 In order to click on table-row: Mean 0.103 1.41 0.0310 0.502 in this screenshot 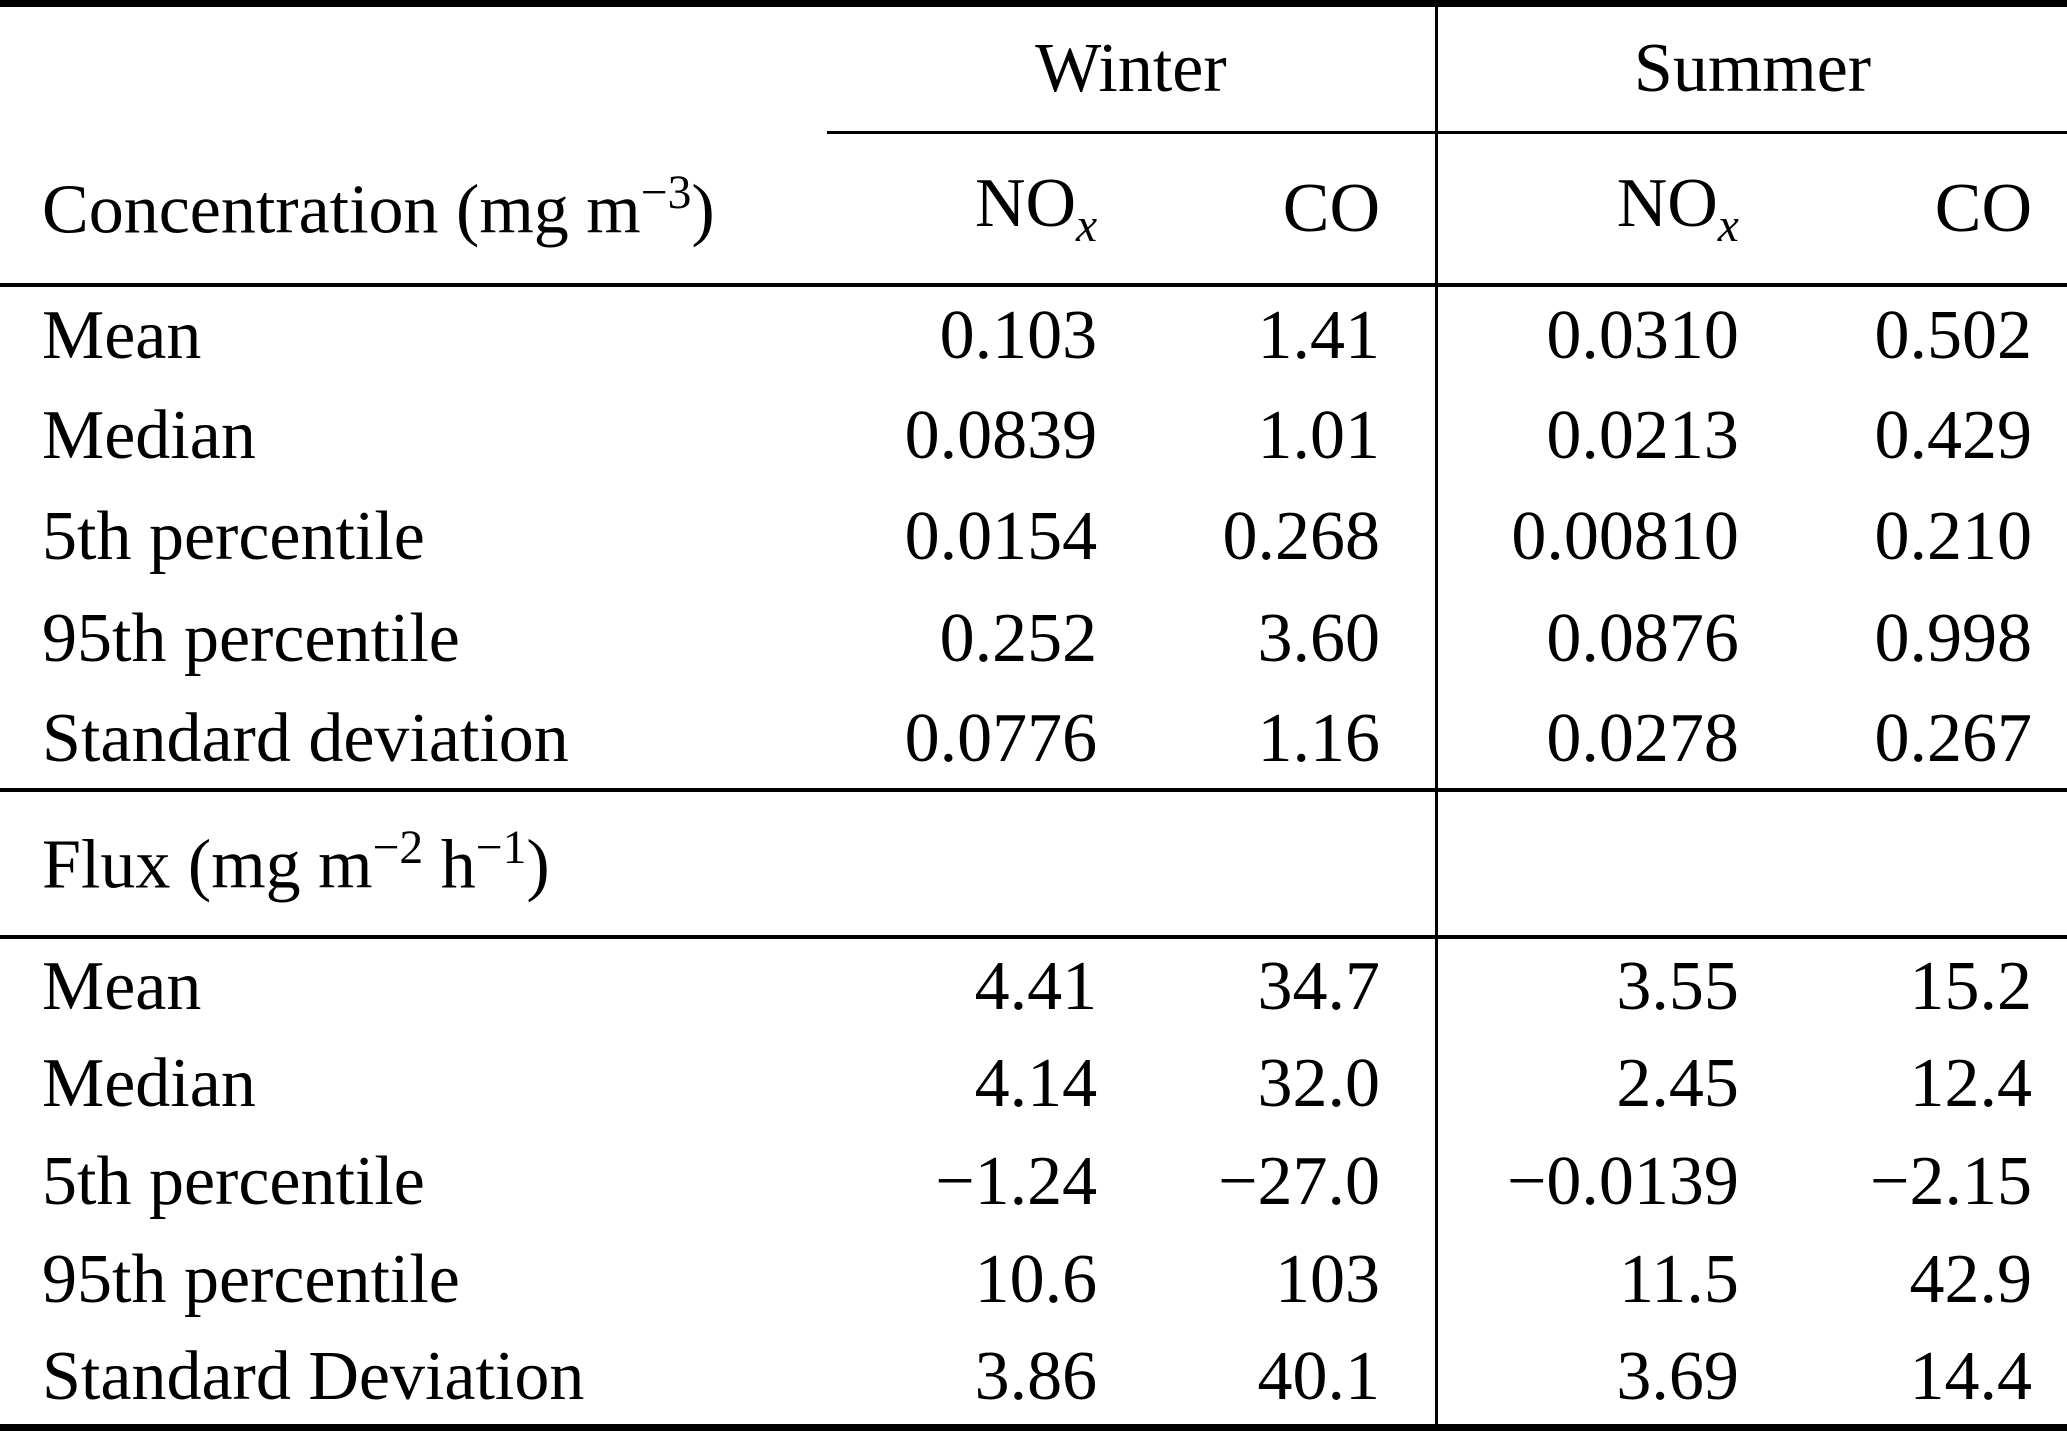, I will do `click(1033, 335)`.